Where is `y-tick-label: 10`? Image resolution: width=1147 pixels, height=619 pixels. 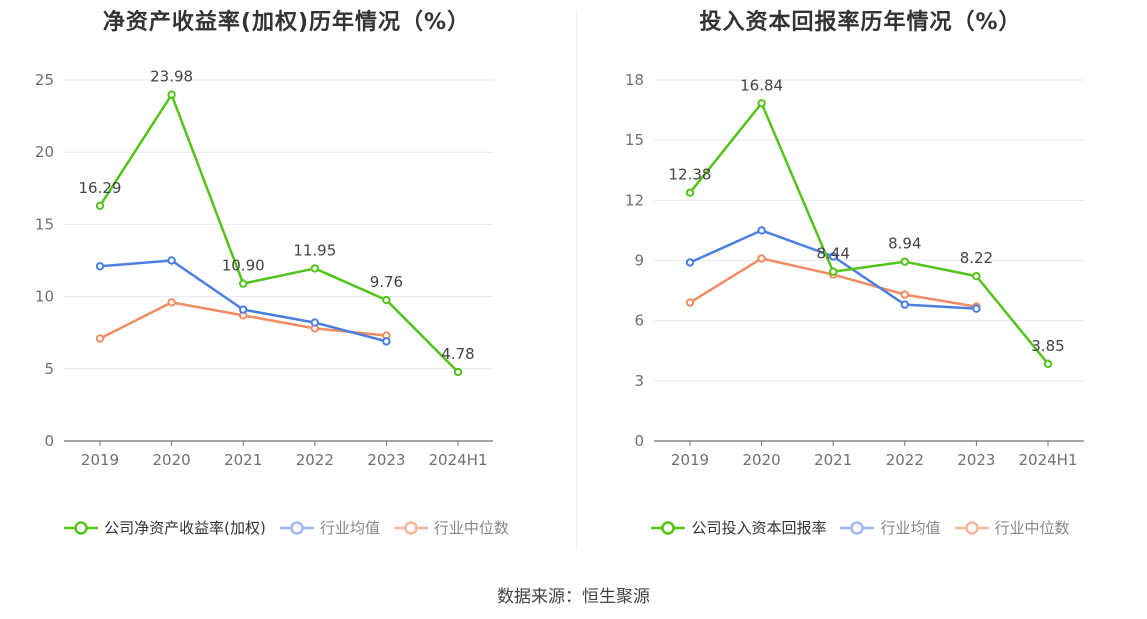 y-tick-label: 10 is located at coordinates (44, 297).